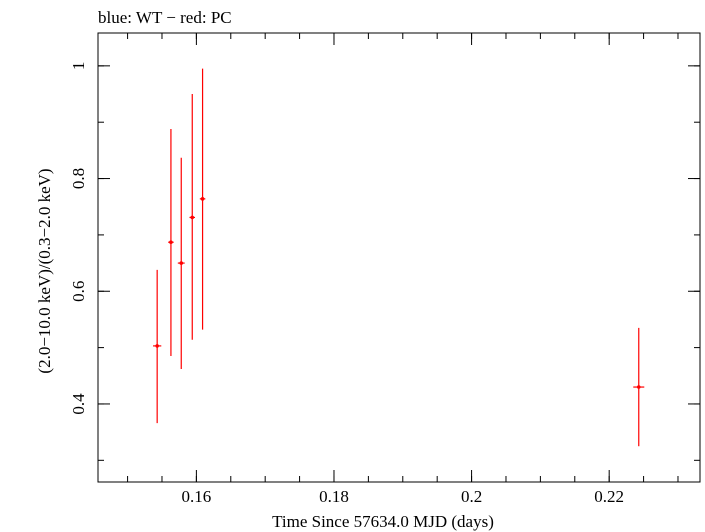 This screenshot has height=532, width=705. Describe the element at coordinates (471, 496) in the screenshot. I see `x-tick-label: 0.2` at that location.